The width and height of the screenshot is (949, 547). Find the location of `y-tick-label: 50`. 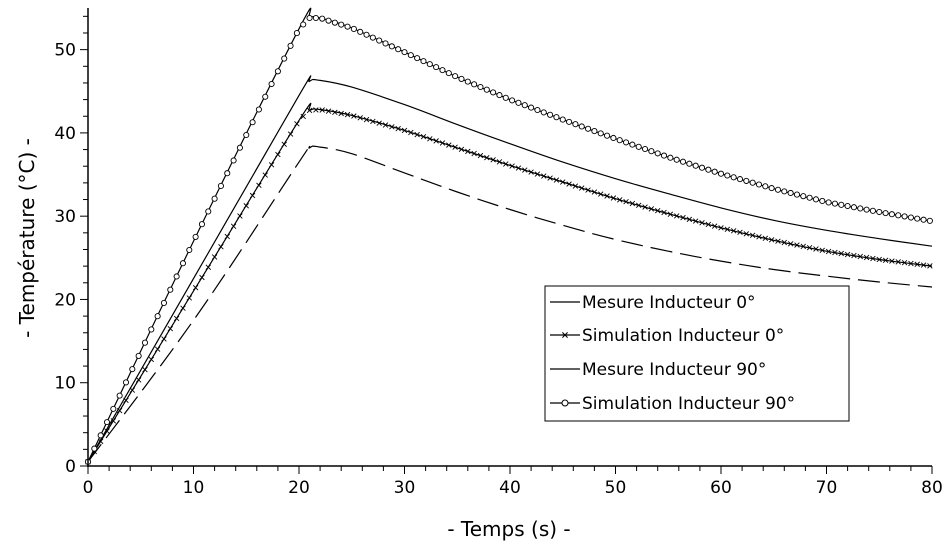

y-tick-label: 50 is located at coordinates (65, 51).